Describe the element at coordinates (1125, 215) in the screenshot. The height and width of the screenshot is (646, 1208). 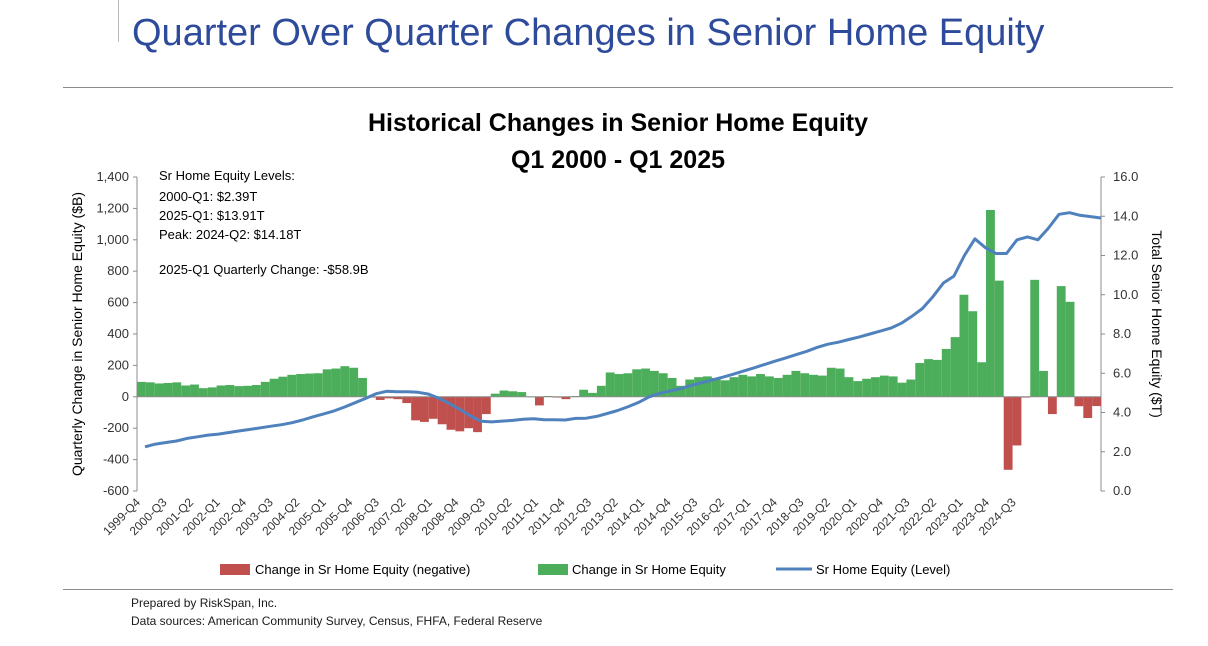
I see `y2-tick-label: 14.0` at that location.